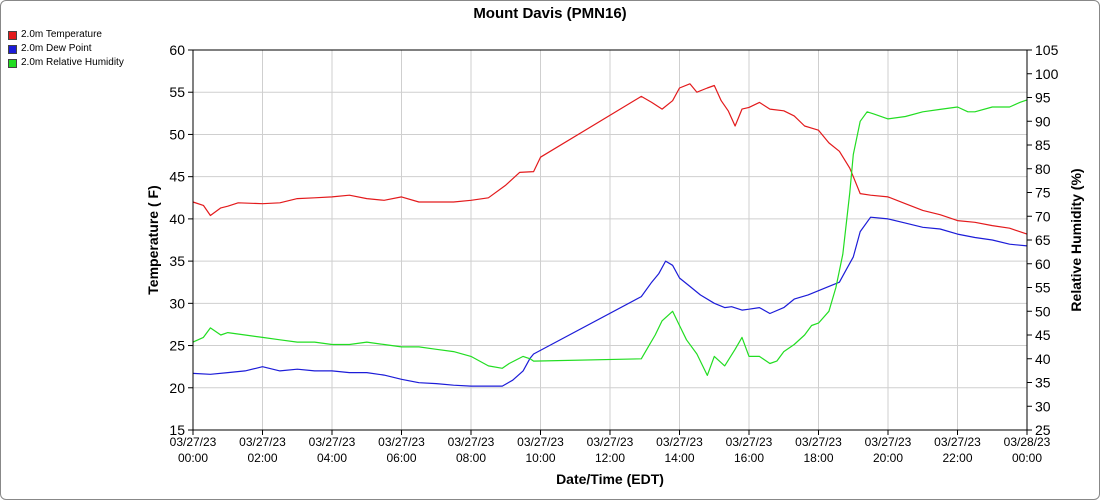  What do you see at coordinates (177, 177) in the screenshot?
I see `y-left-tick-label: 45` at bounding box center [177, 177].